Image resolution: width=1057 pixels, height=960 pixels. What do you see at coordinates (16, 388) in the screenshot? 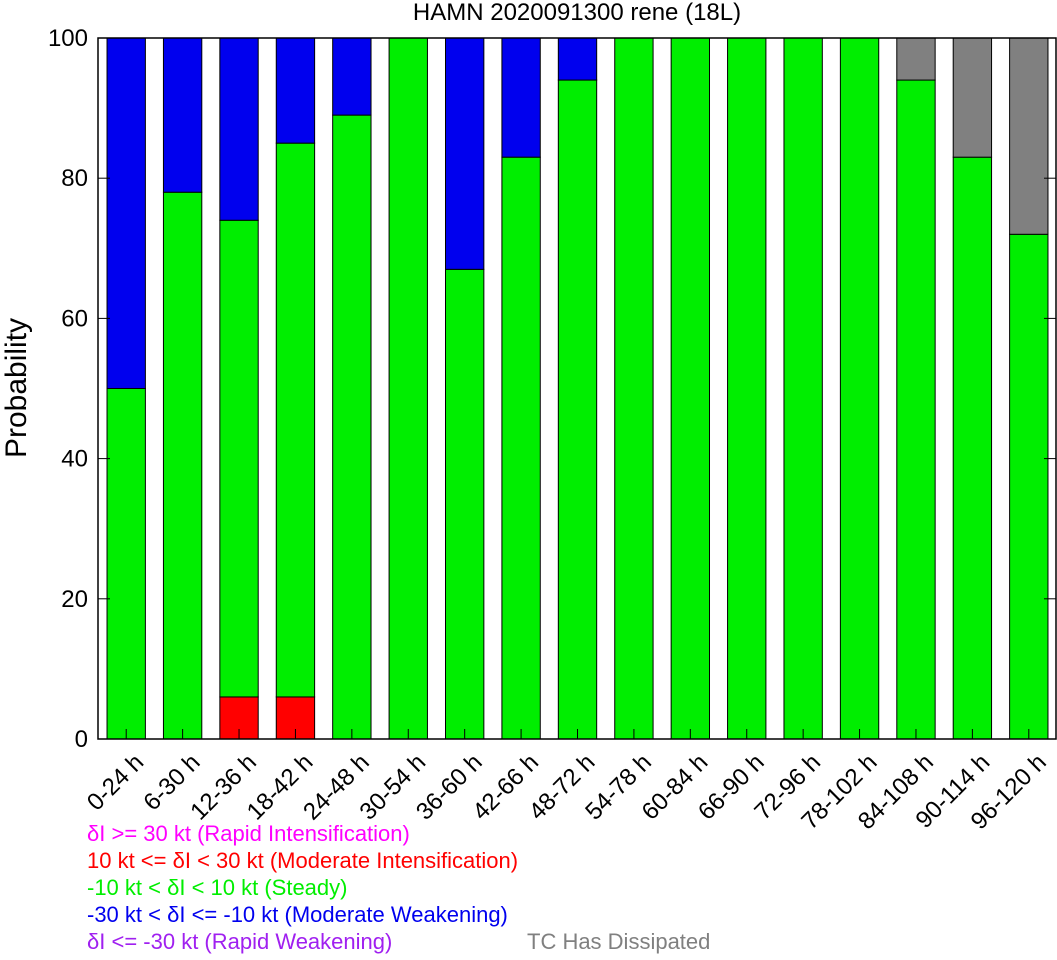
I see `y-axis-label: Probability` at bounding box center [16, 388].